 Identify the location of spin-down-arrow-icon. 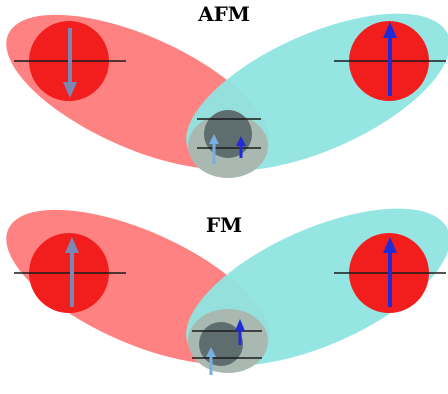
(70, 63).